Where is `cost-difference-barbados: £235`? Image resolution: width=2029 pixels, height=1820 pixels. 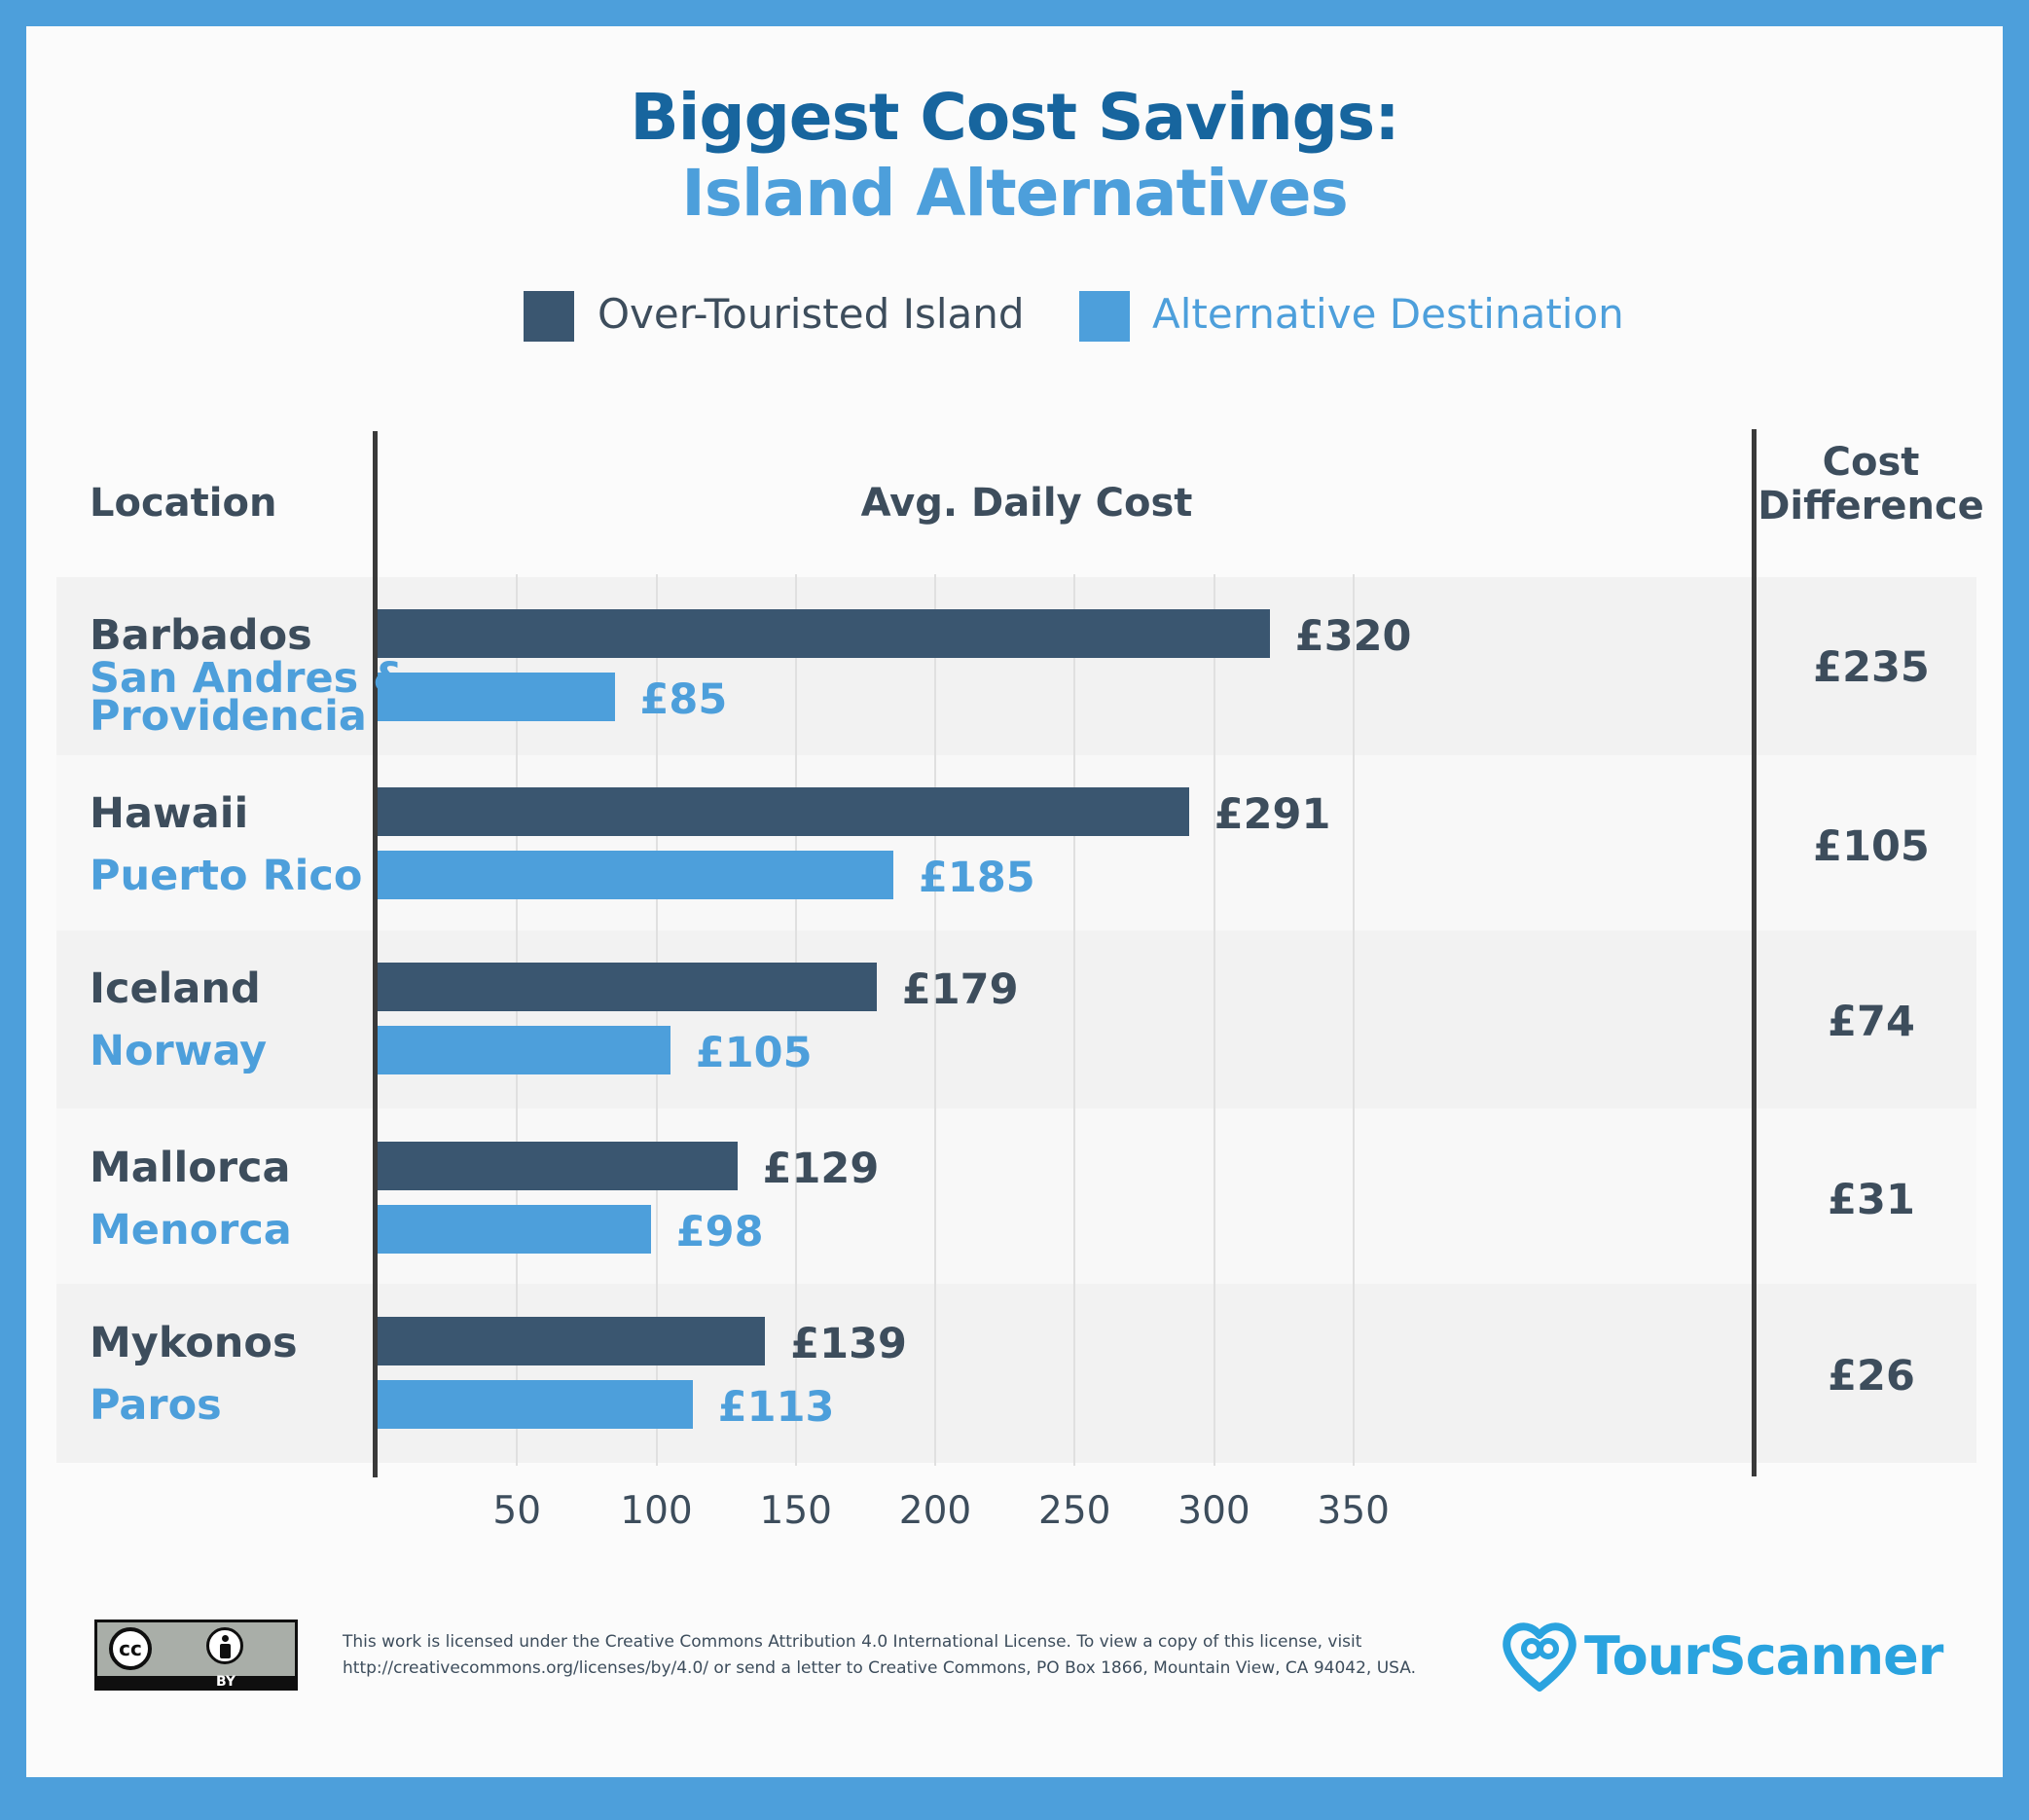
cost-difference-barbados: £235 is located at coordinates (1871, 667).